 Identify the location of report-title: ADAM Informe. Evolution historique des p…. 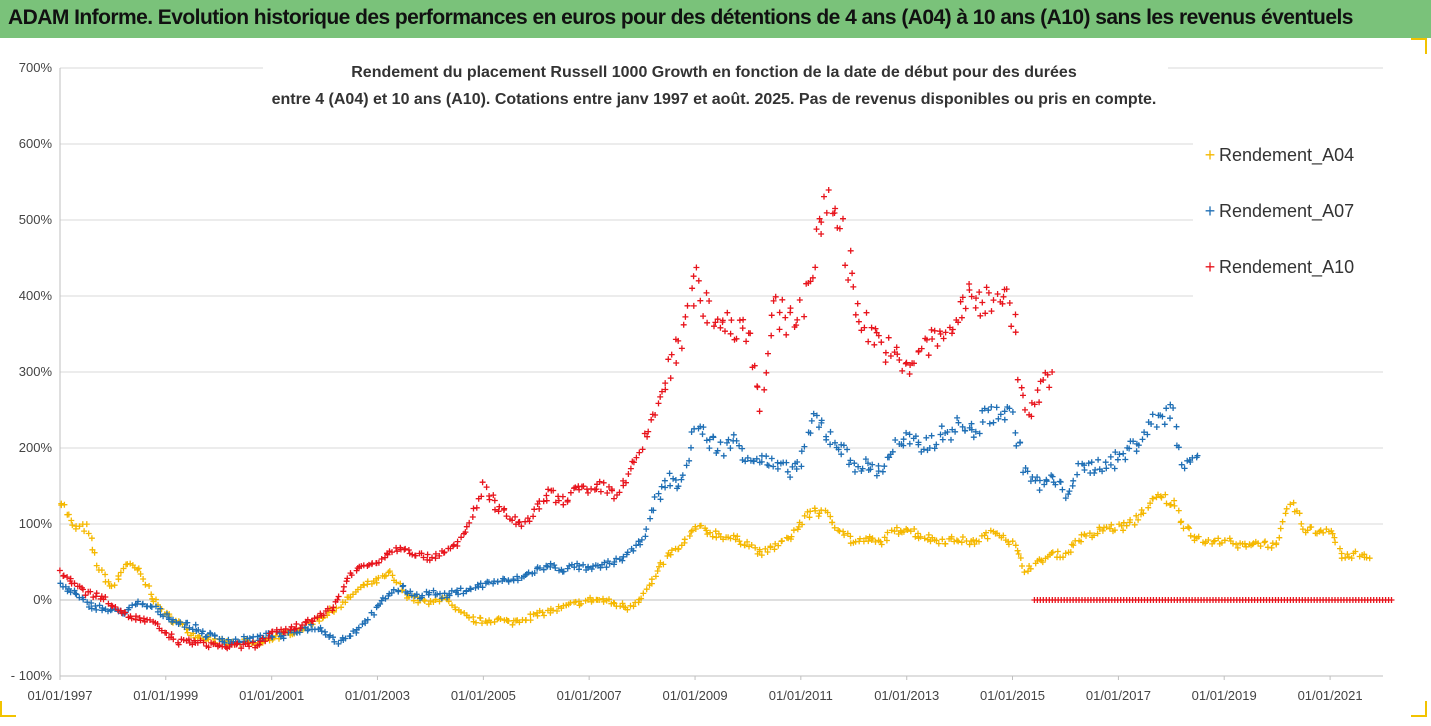
(680, 17).